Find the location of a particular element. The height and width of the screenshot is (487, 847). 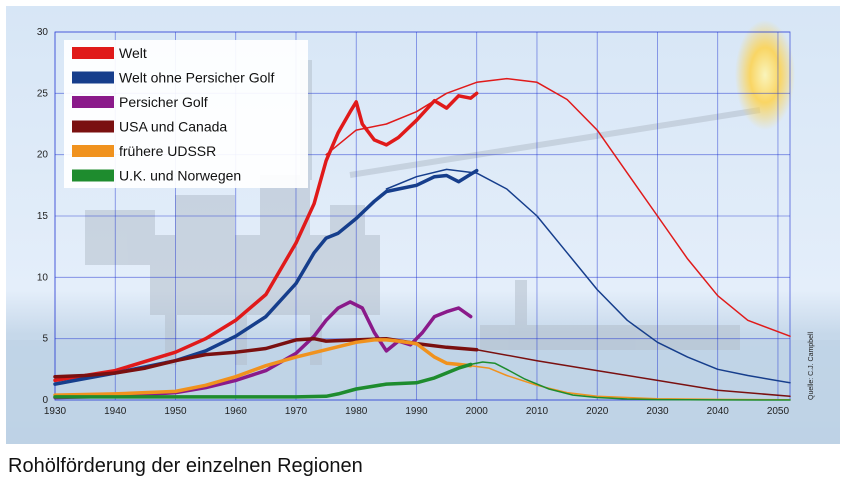

x-tick-label: 2040 is located at coordinates (718, 411).